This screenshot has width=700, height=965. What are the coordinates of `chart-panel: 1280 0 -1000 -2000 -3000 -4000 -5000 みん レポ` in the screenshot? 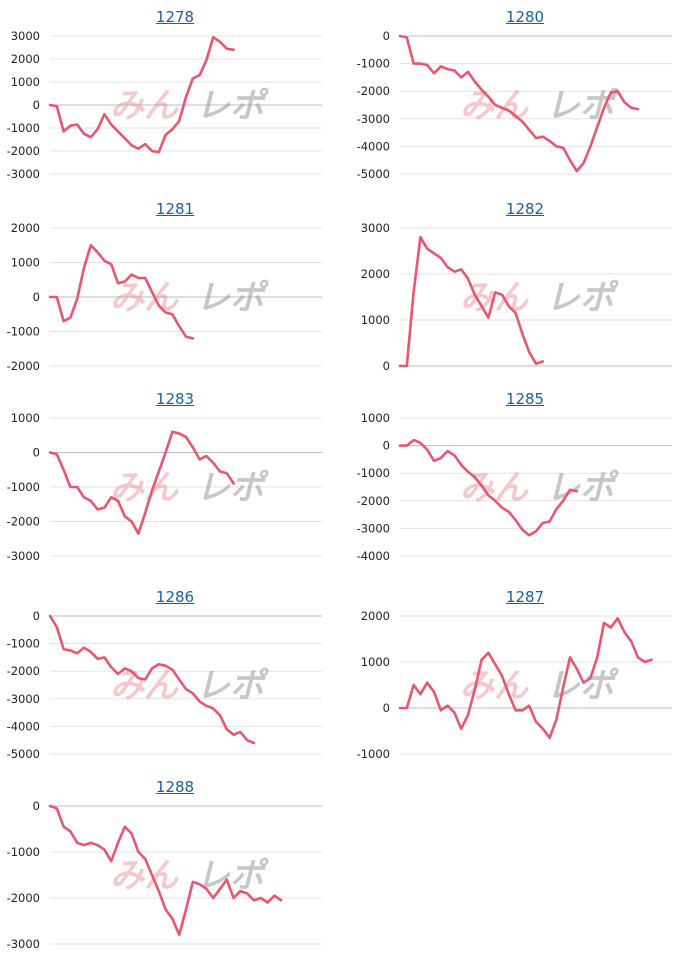 It's located at (525, 98).